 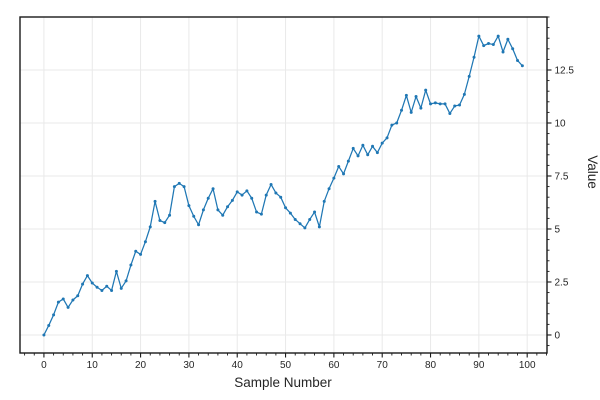 I want to click on x-tick-label: 80, so click(x=431, y=365).